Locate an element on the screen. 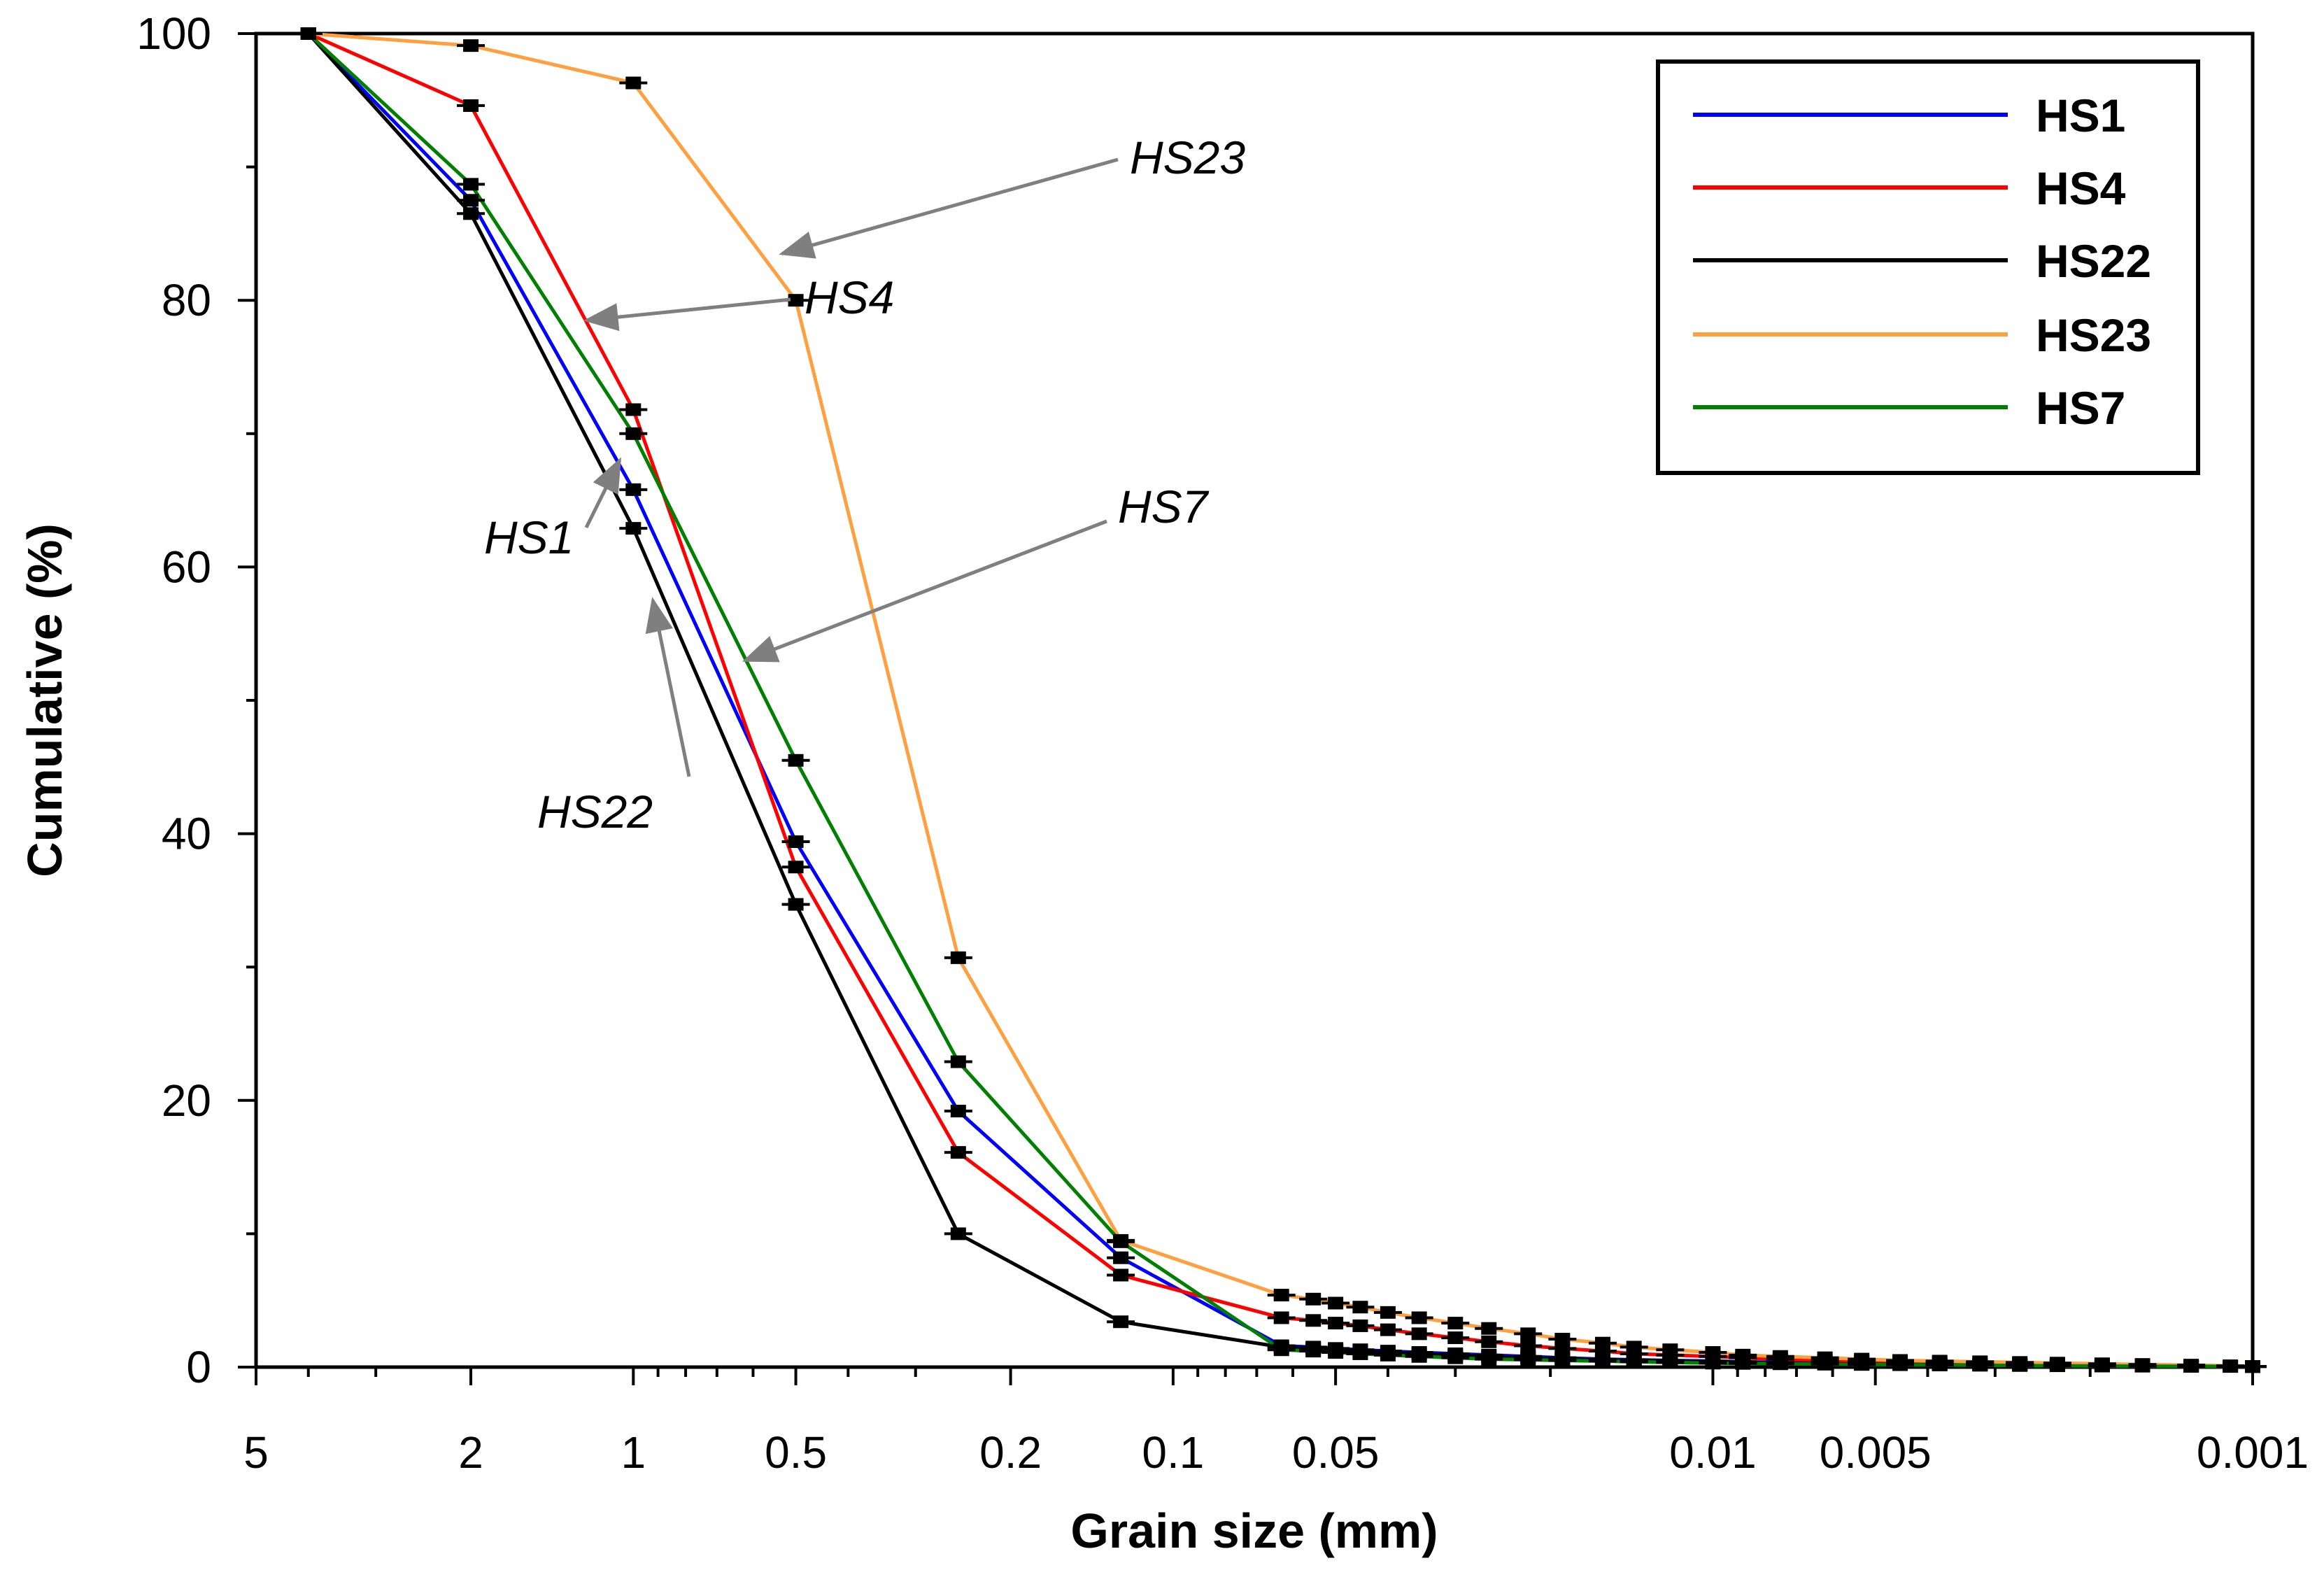 The height and width of the screenshot is (1584, 2324). x-tick-label: 0.1 is located at coordinates (1173, 1452).